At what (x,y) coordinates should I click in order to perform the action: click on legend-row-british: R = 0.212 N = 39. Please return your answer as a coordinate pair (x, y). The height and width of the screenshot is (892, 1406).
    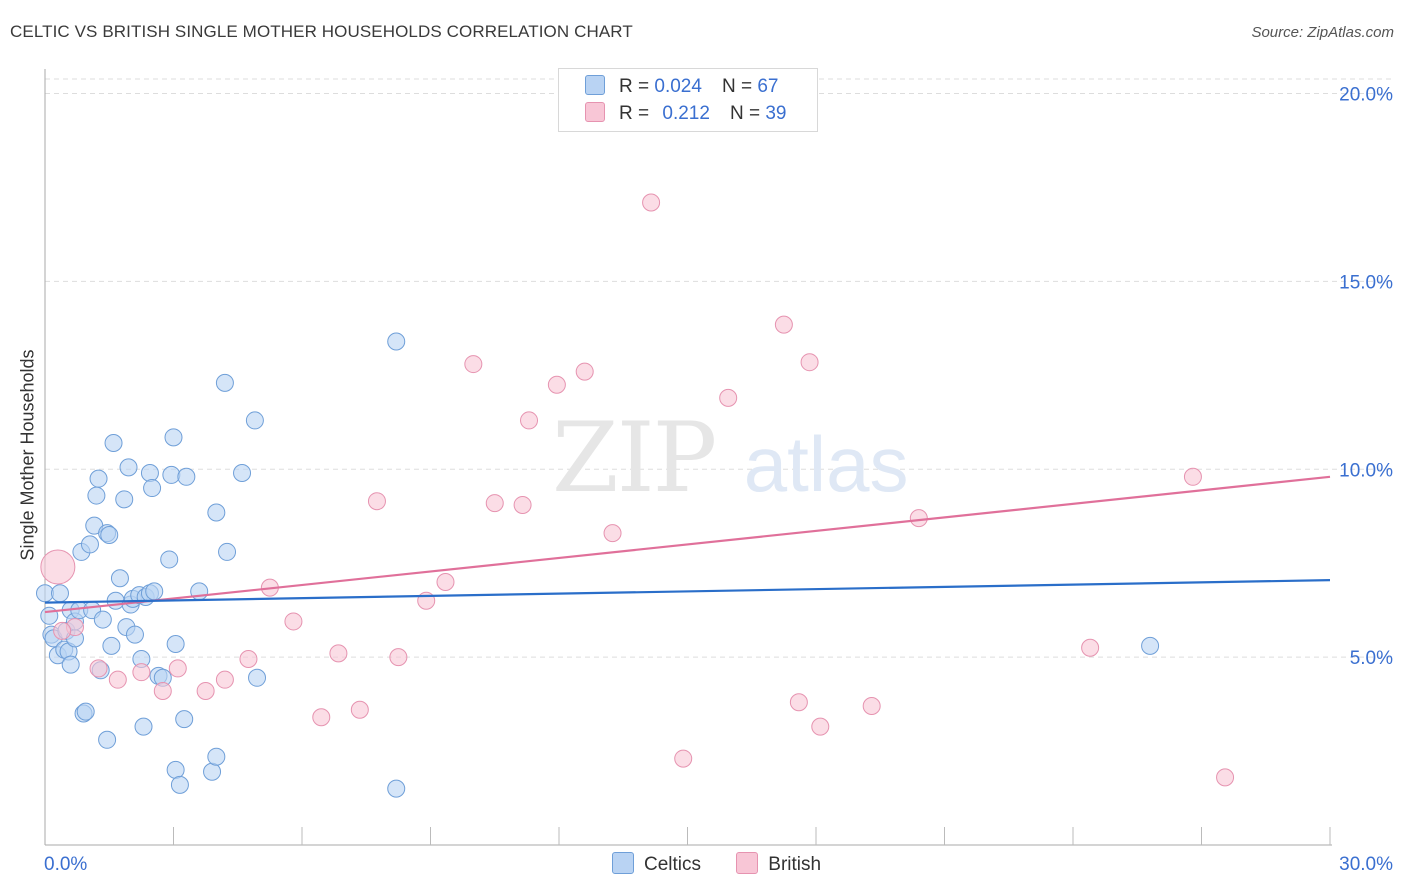
    Looking at the image, I should click on (685, 114).